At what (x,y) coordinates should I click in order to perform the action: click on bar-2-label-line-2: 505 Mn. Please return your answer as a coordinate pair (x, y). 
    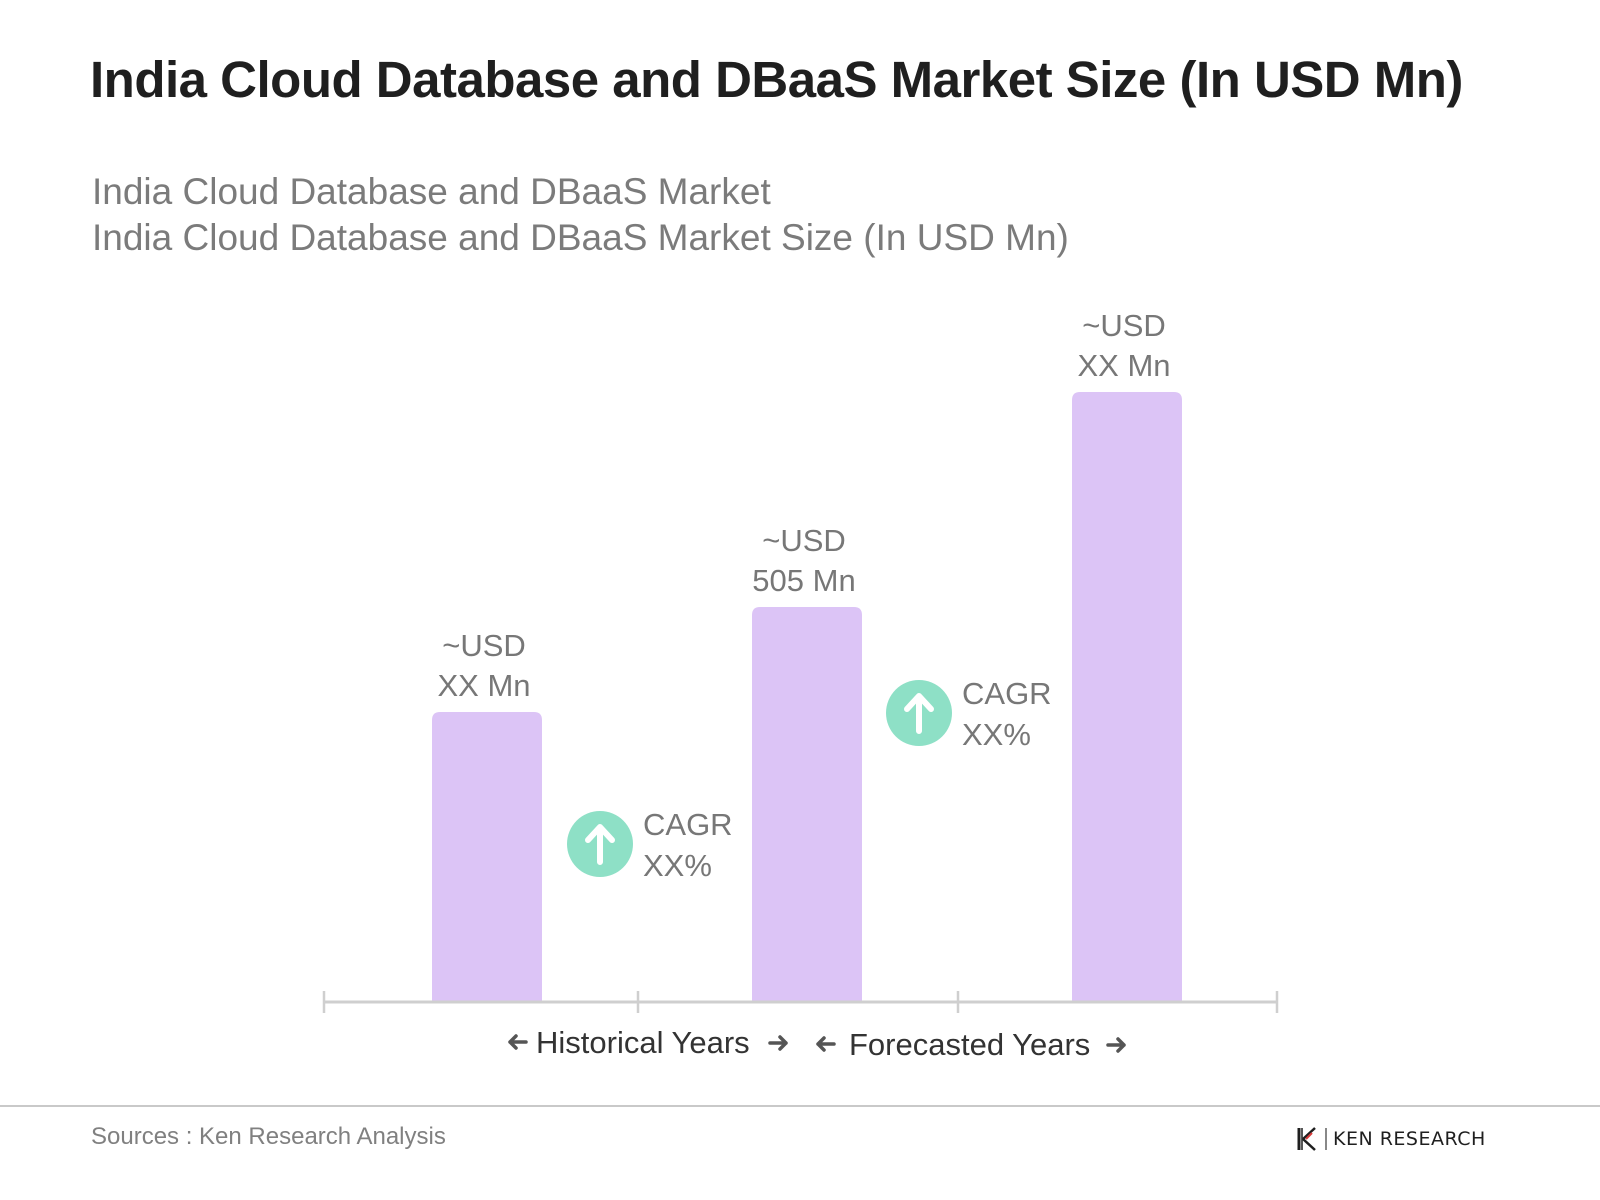
    Looking at the image, I should click on (803, 580).